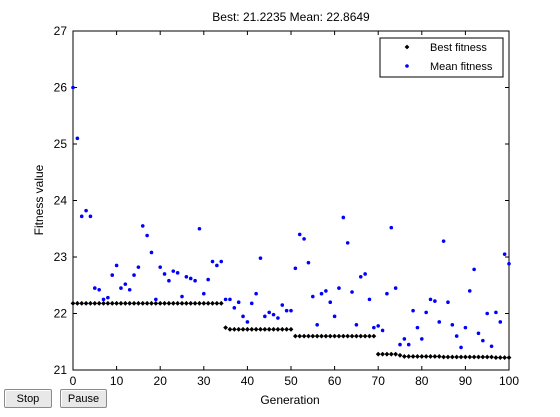  What do you see at coordinates (291, 381) in the screenshot?
I see `x-tick-label: 50` at bounding box center [291, 381].